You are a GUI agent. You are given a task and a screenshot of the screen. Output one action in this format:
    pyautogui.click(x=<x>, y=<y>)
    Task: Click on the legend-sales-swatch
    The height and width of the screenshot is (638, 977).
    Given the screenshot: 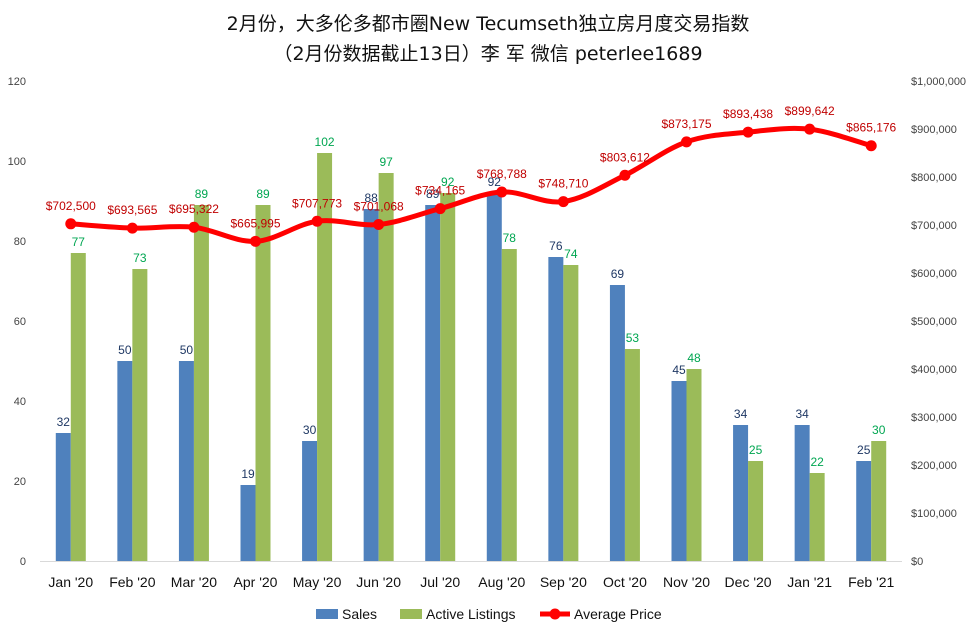 What is the action you would take?
    pyautogui.click(x=327, y=614)
    